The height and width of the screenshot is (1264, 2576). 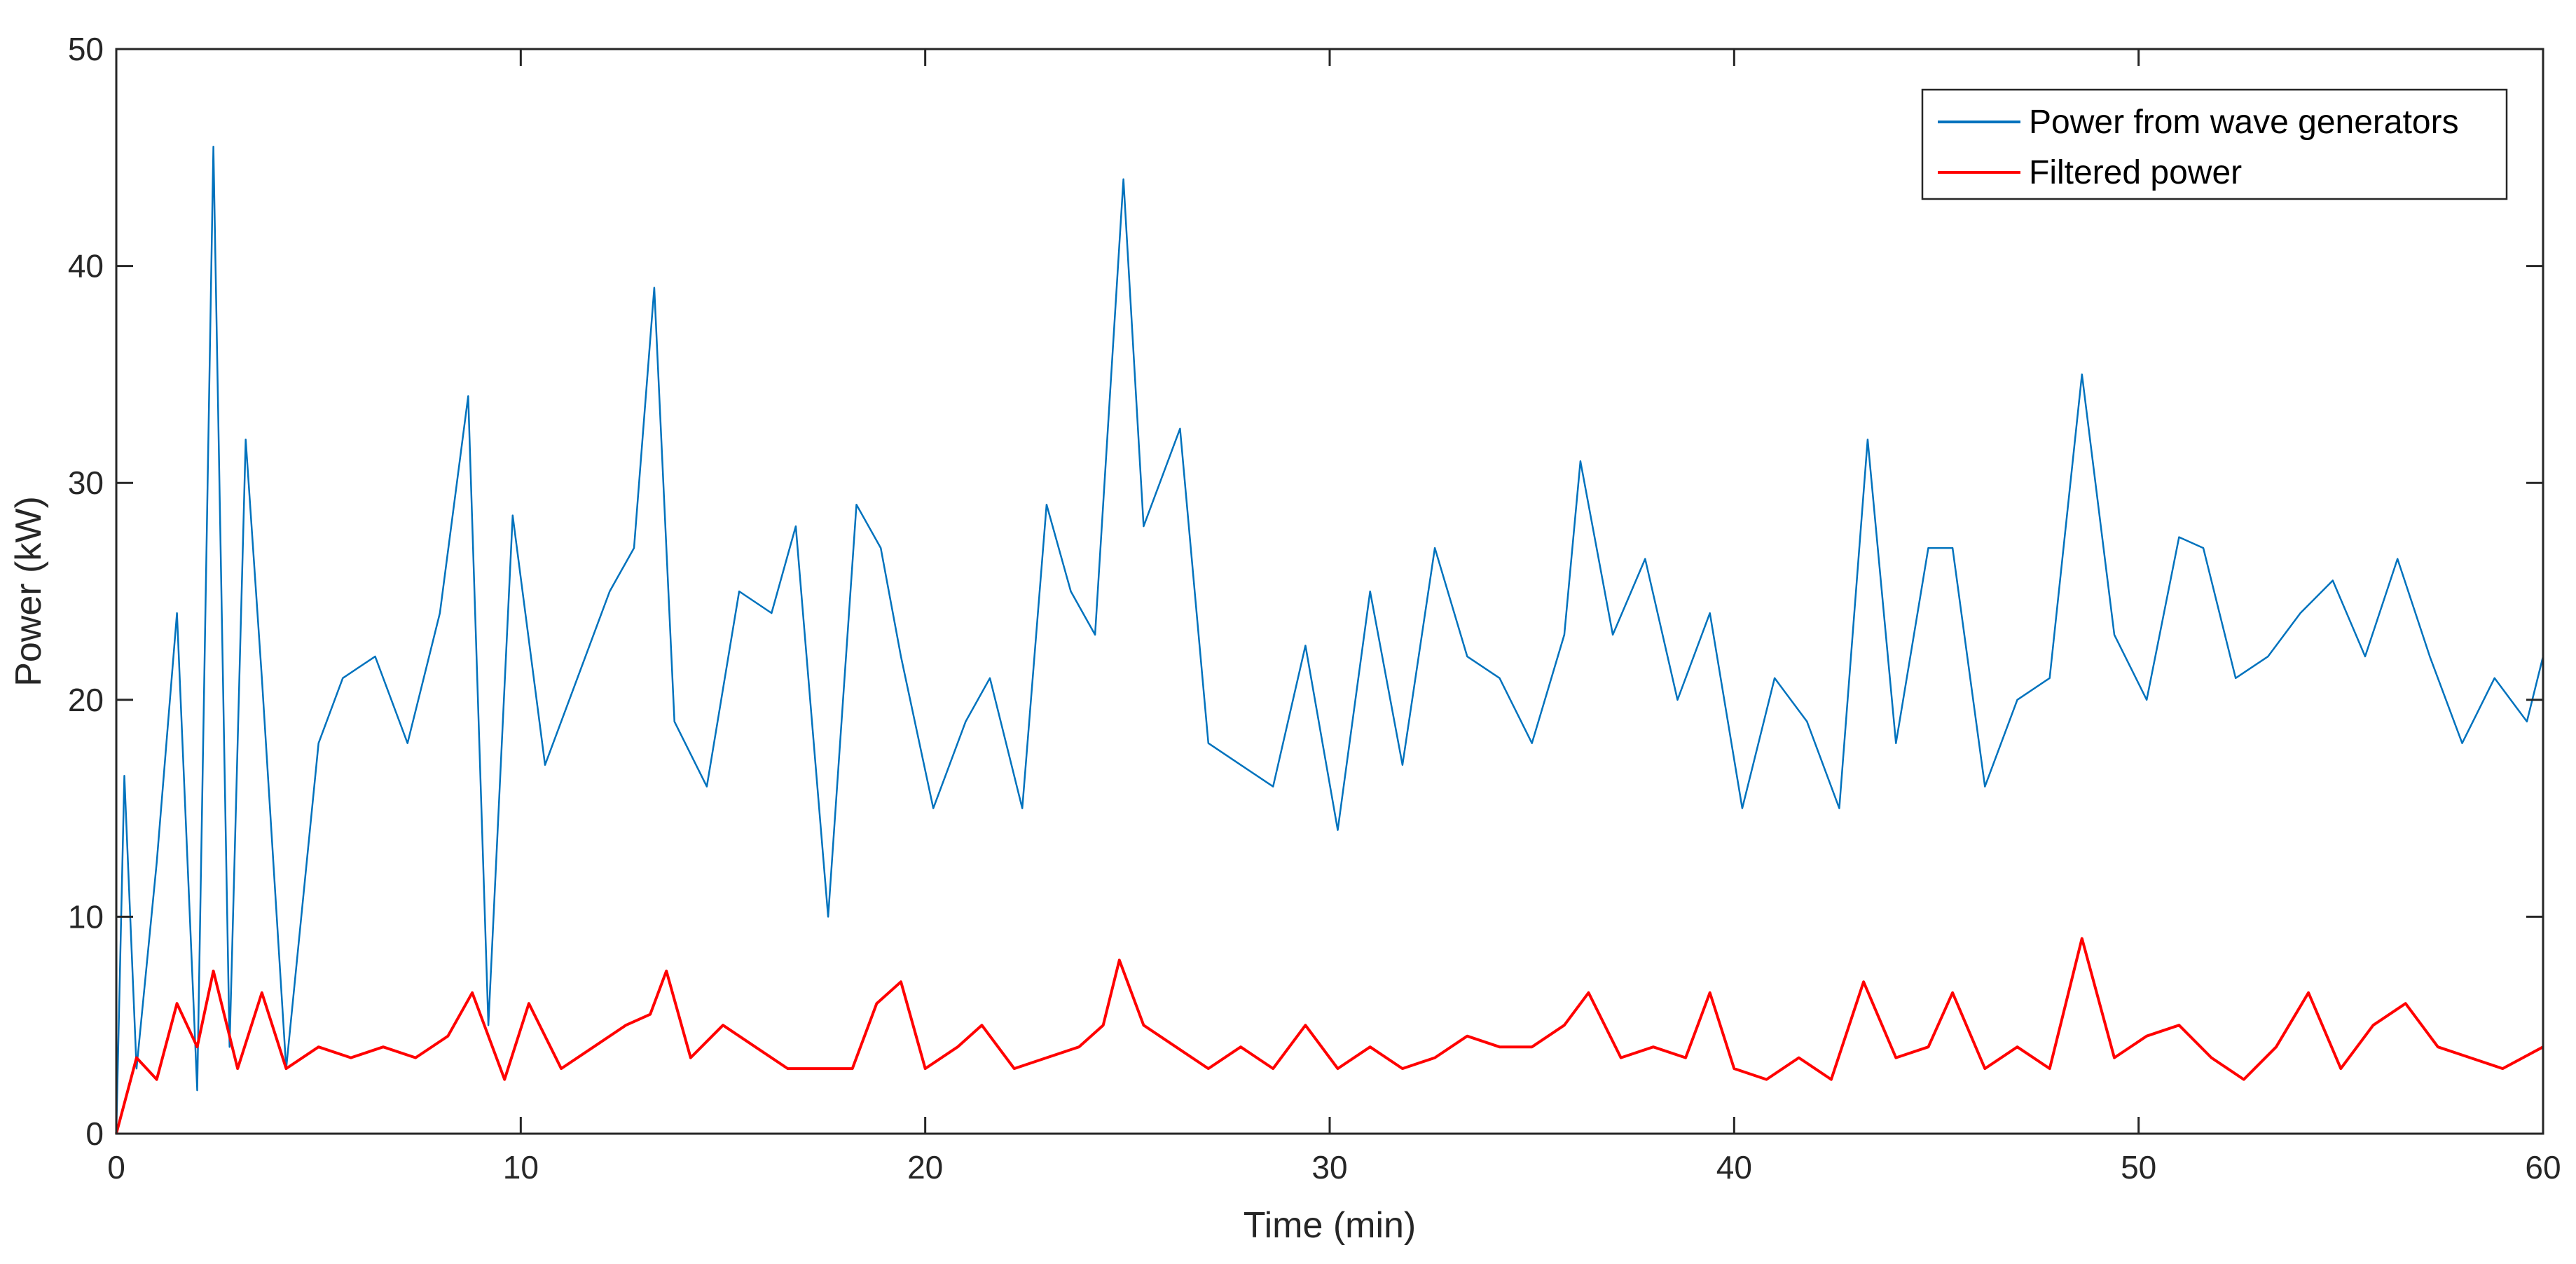 I want to click on y-tick-label-3: 30, so click(x=86, y=483).